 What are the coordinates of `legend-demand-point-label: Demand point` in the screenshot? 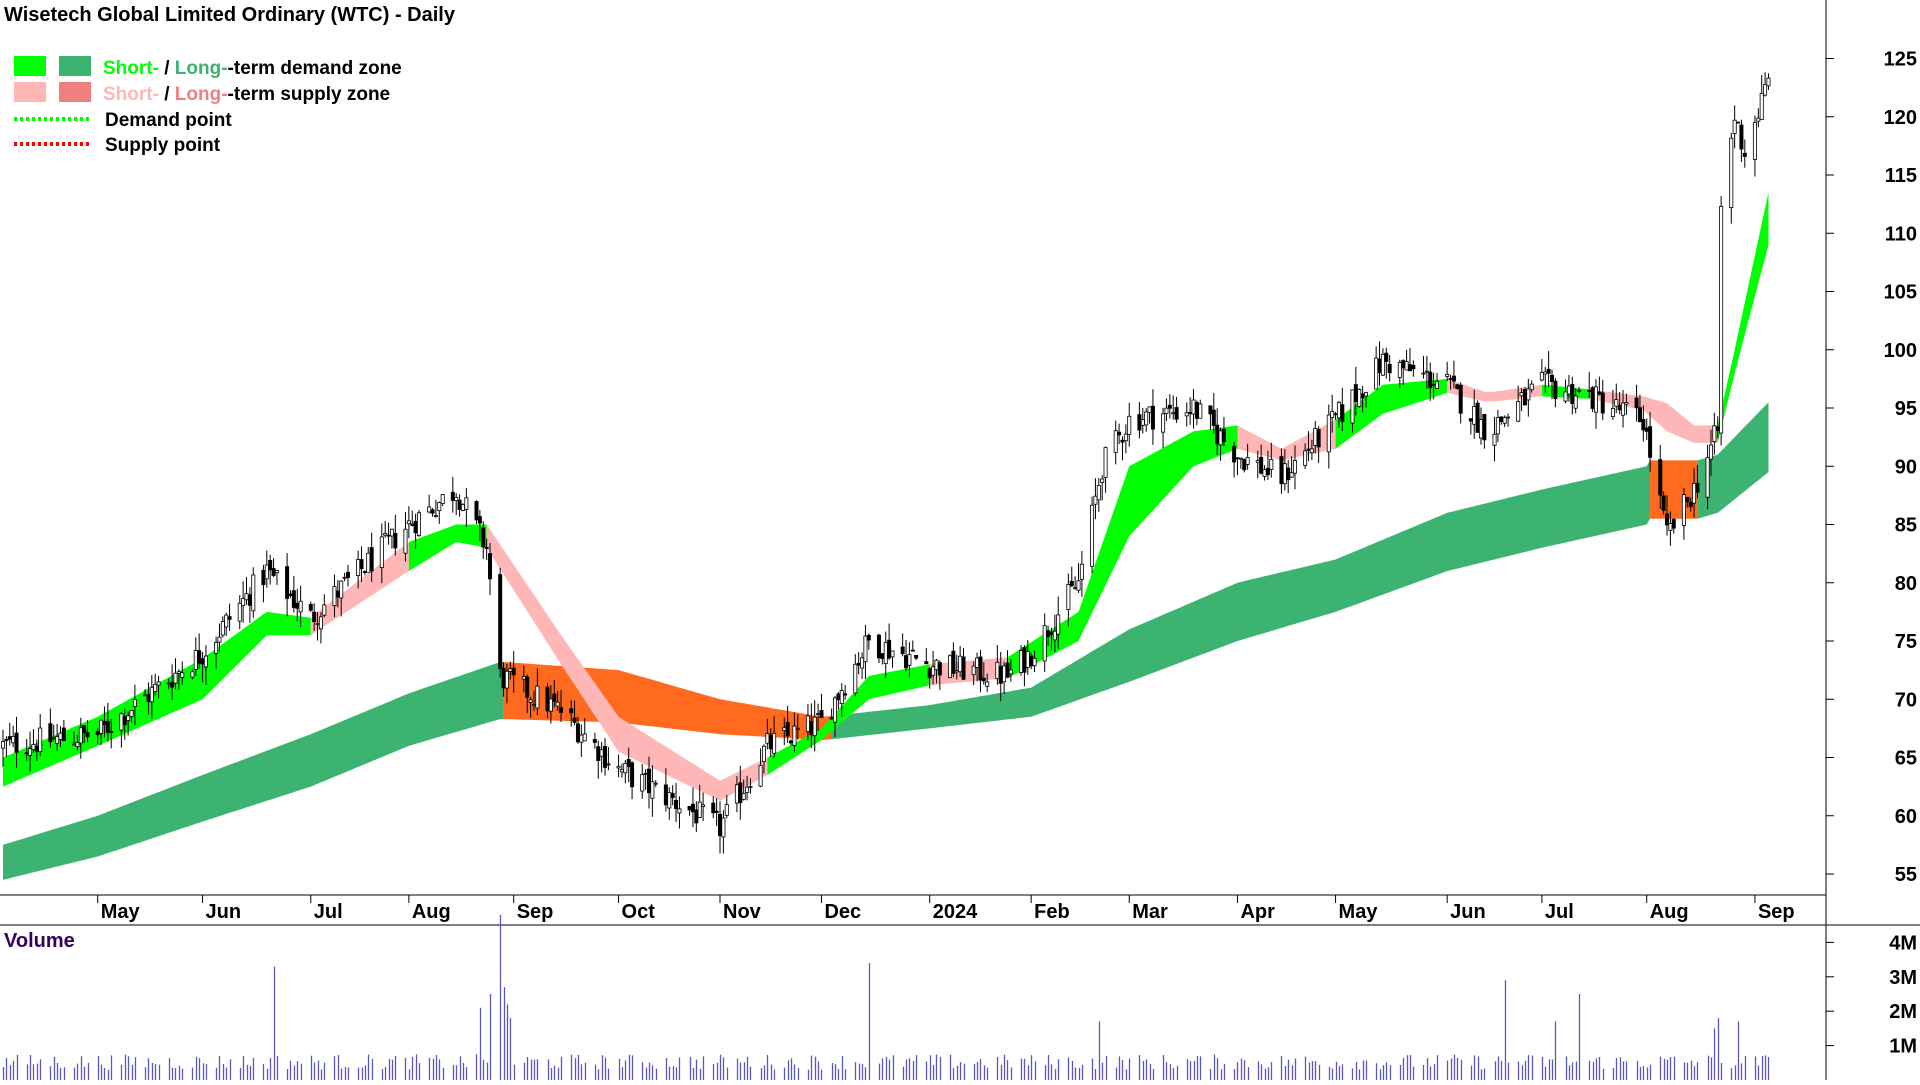 It's located at (168, 120).